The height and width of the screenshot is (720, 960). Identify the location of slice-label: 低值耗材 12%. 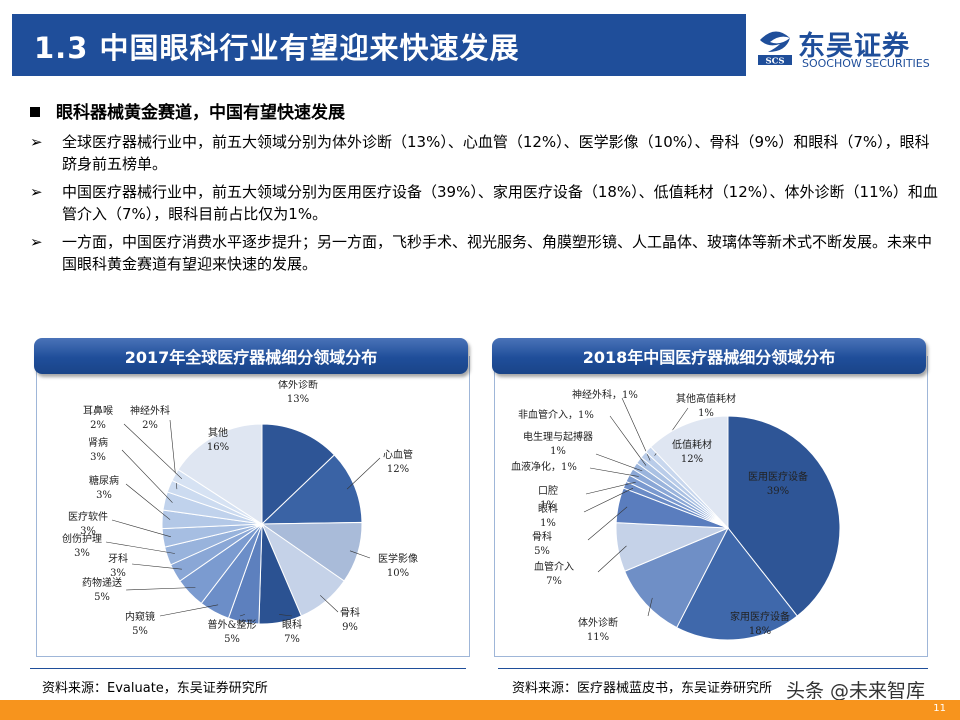
(692, 451).